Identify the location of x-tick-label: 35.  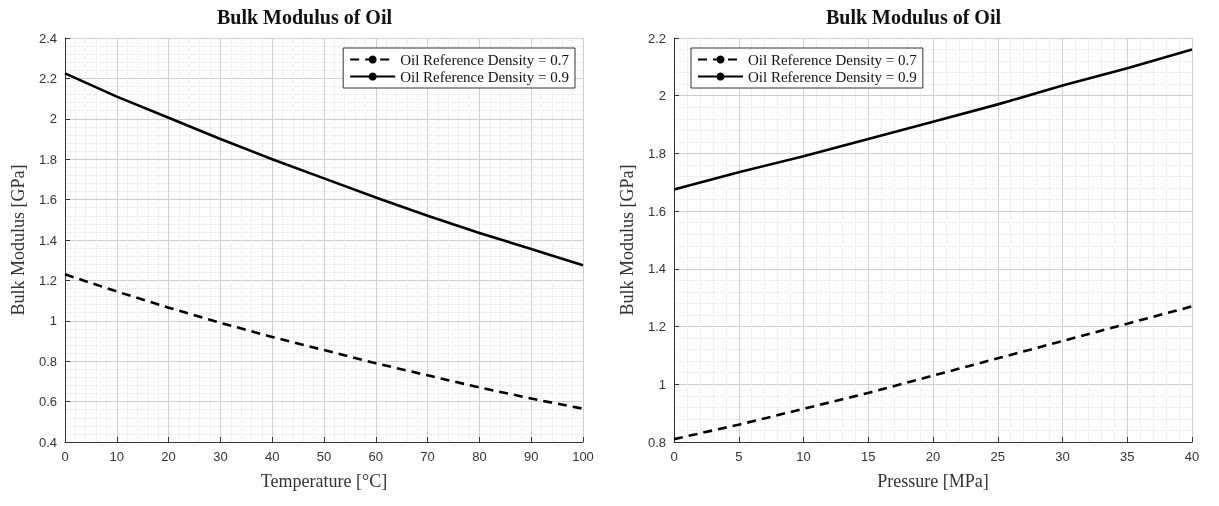
(1127, 456).